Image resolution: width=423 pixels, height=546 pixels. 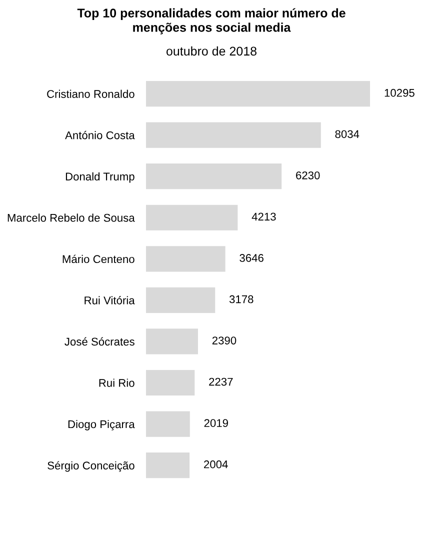 I want to click on data-label: 8034, so click(x=347, y=134).